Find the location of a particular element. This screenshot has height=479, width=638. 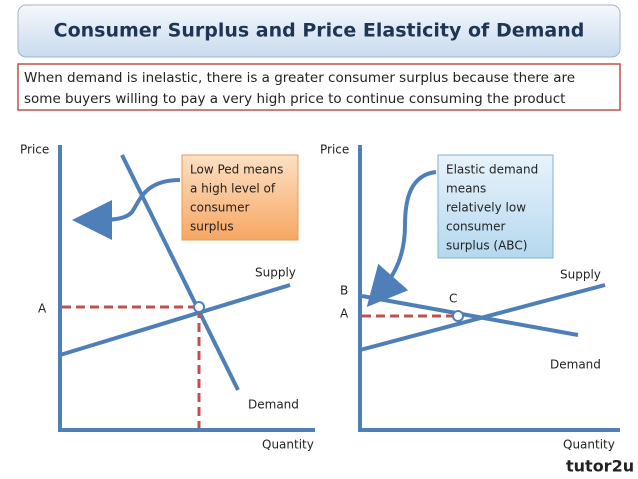

callout-line: relatively low is located at coordinates (486, 208).